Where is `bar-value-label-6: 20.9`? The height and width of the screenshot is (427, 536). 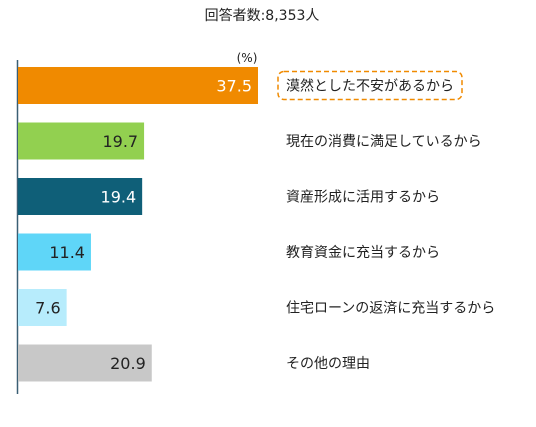
bar-value-label-6: 20.9 is located at coordinates (128, 363).